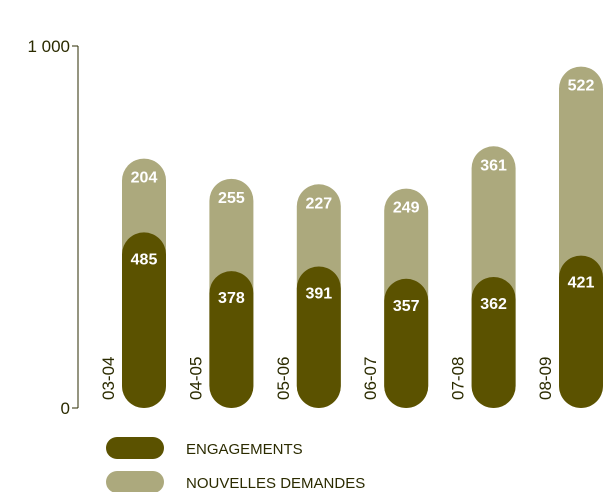 Image resolution: width=609 pixels, height=492 pixels. What do you see at coordinates (231, 298) in the screenshot?
I see `data-label-engagements: 378` at bounding box center [231, 298].